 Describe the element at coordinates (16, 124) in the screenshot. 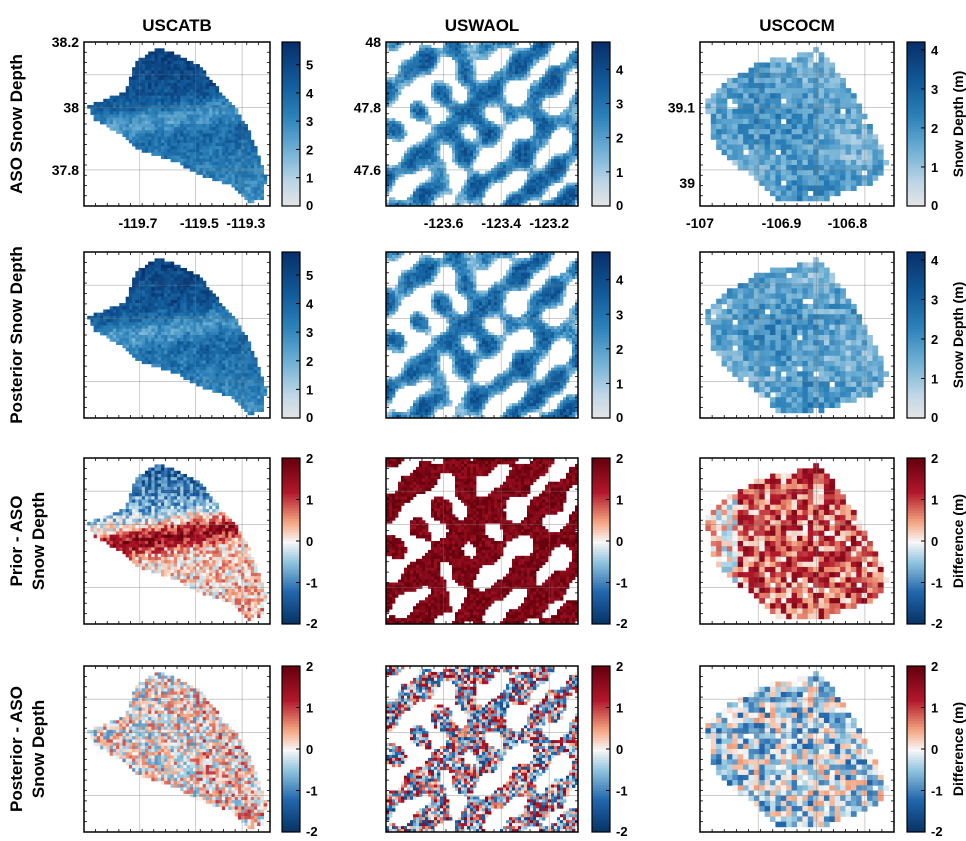

I see `row-label: ASO Snow Depth` at that location.